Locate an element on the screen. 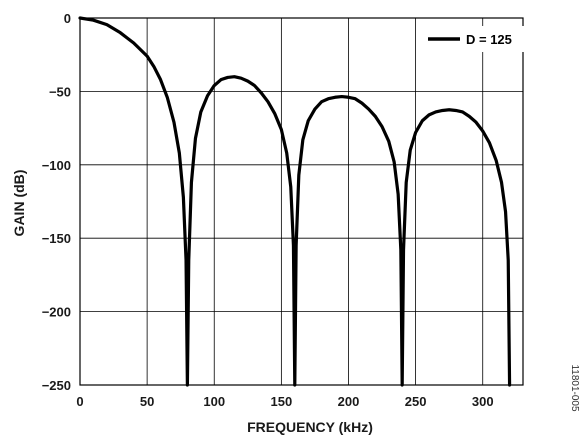  y-axis-ticks: 0 −50 −100 −150 −200 −250 is located at coordinates (56, 202).